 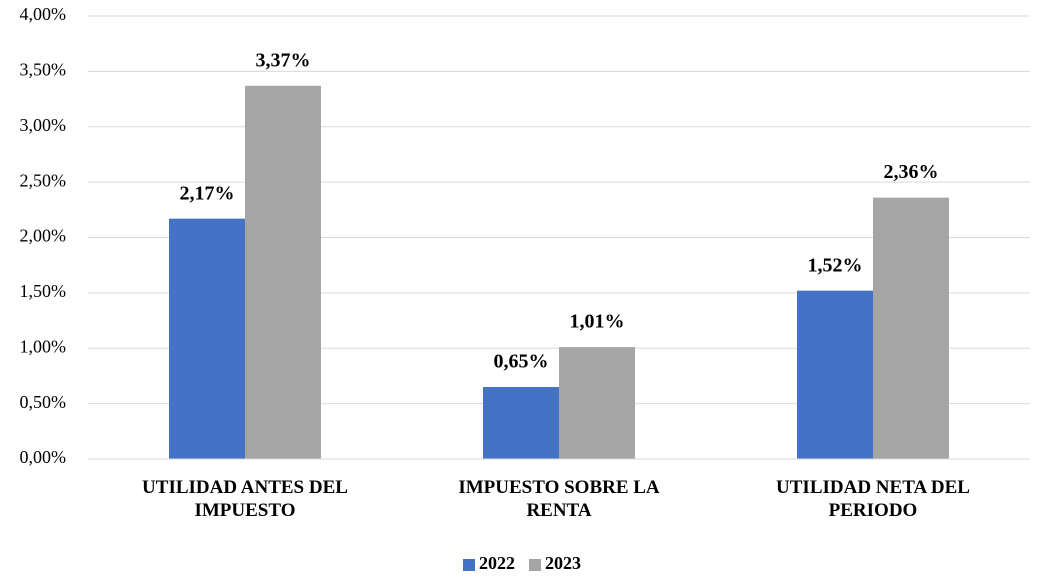 What do you see at coordinates (911, 172) in the screenshot?
I see `data-label: 2,36%` at bounding box center [911, 172].